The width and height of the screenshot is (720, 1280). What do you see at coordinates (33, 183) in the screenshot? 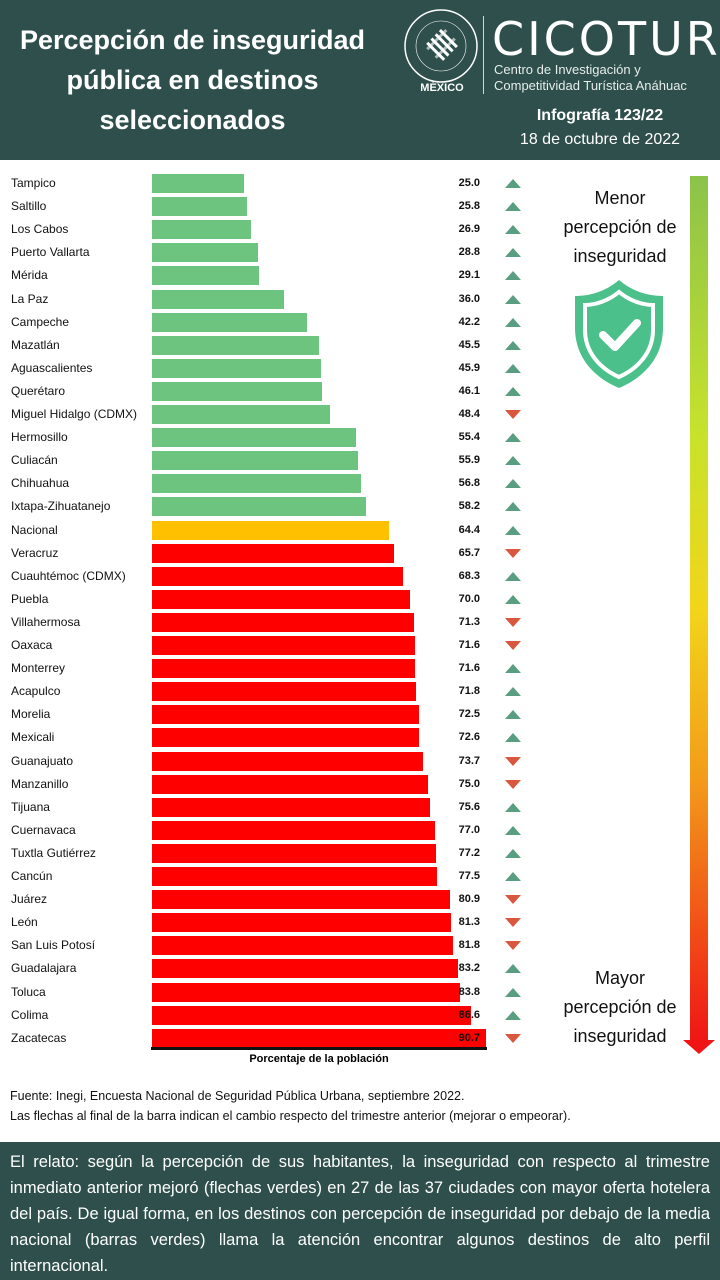
I see `category-label: Tampico` at bounding box center [33, 183].